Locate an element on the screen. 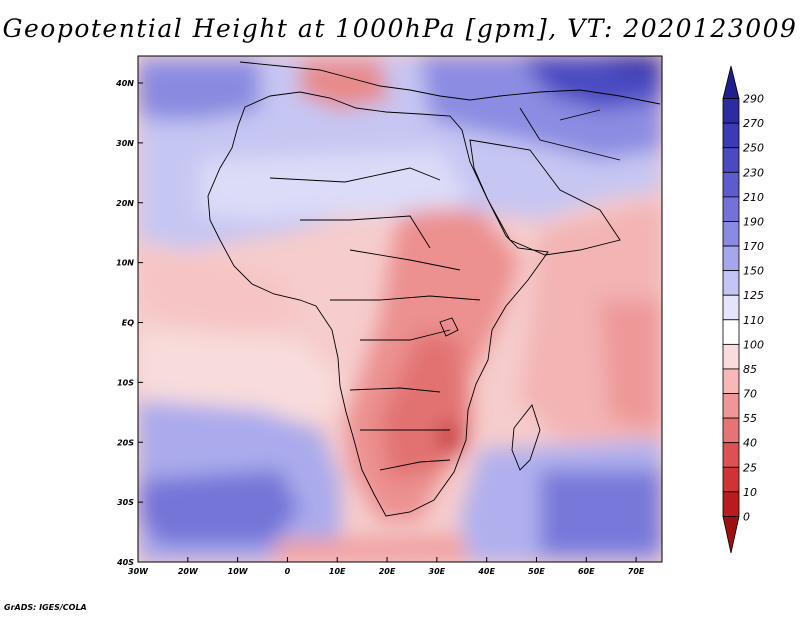 The image size is (800, 618). colorbar-label: 100 is located at coordinates (753, 344).